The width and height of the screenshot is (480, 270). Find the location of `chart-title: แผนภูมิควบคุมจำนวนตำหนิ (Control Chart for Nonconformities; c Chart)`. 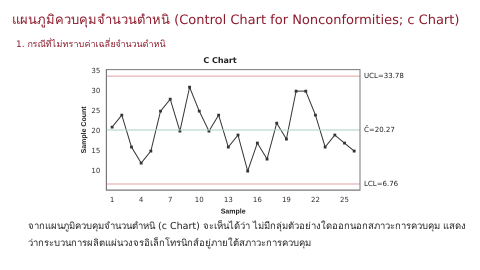

chart-title: แผนภูมิควบคุมจำนวนตำหนิ (Control Chart for Nonconformities; c Chart) is located at coordinates (236, 21).